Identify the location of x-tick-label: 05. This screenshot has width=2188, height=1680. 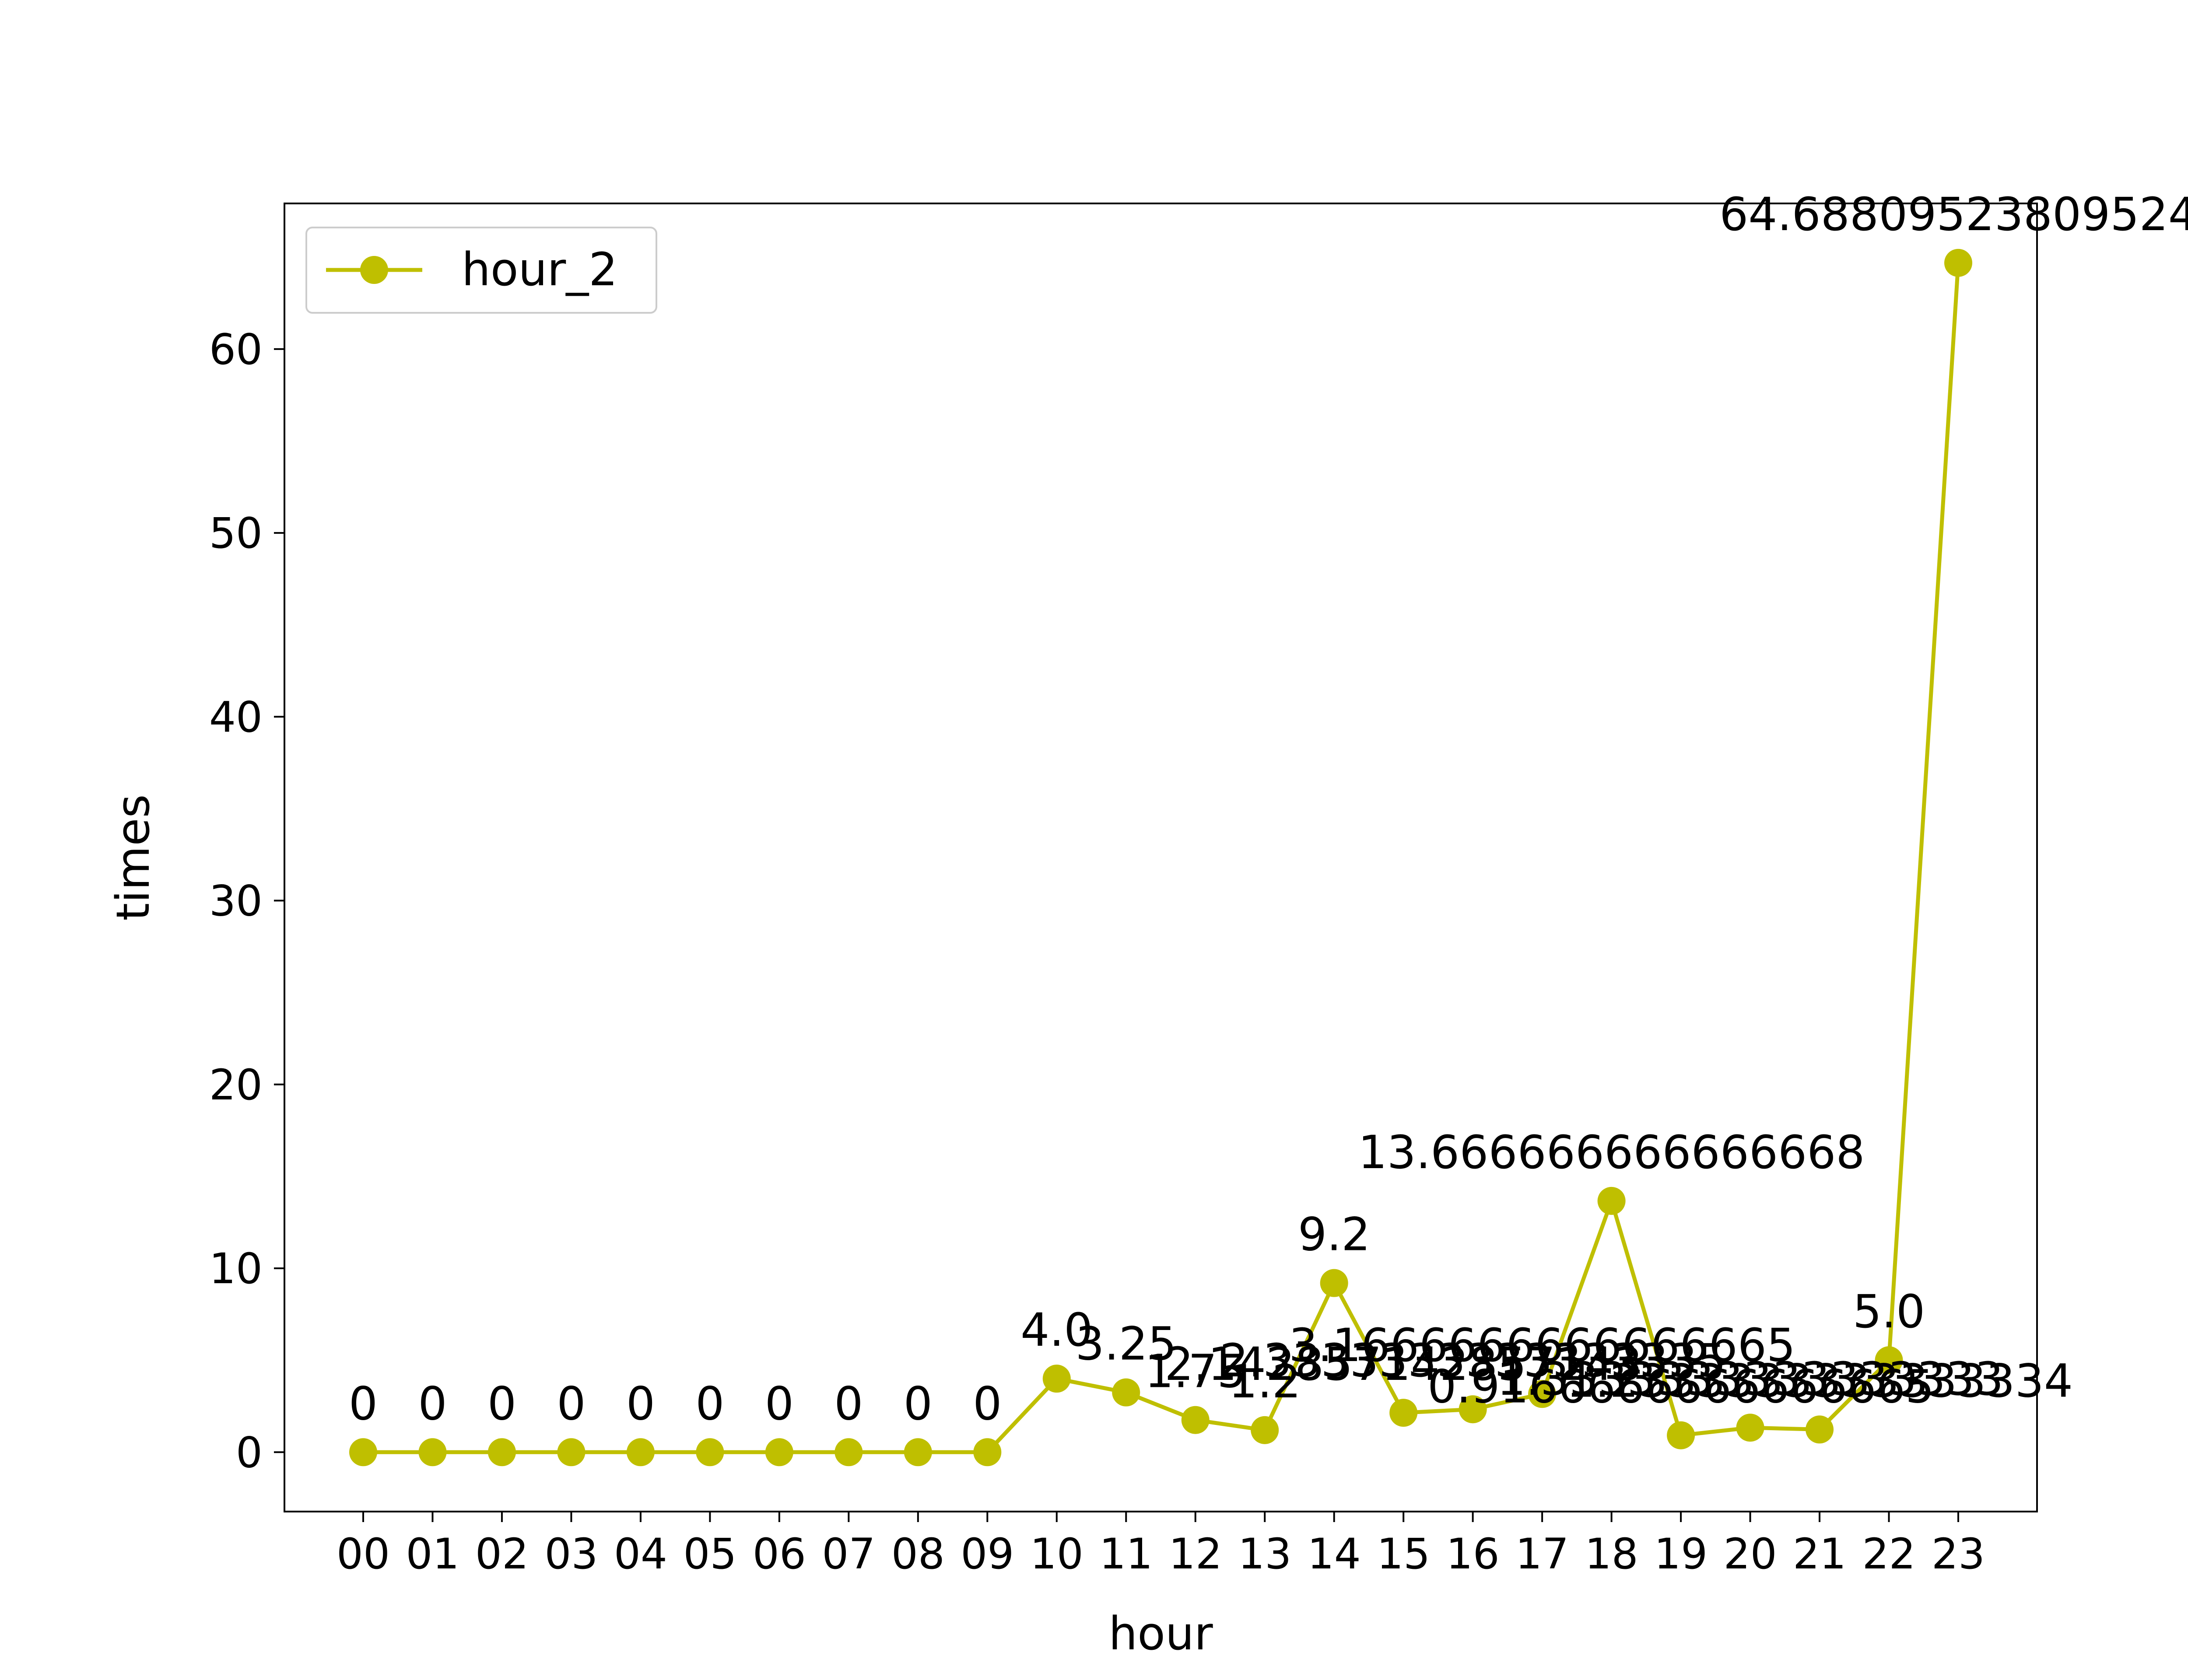
(709, 1554).